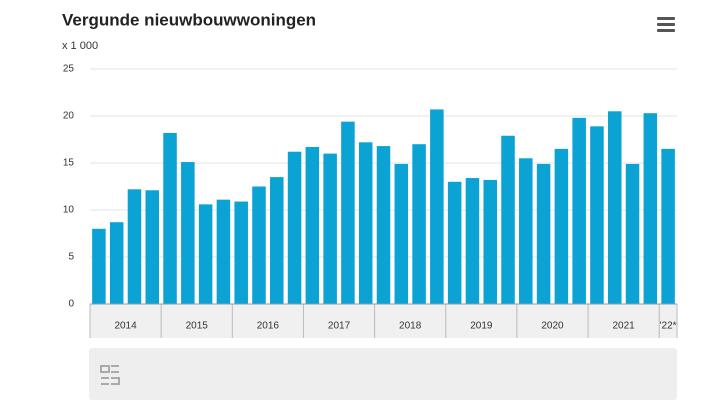 This screenshot has width=714, height=402. I want to click on logo-shape, so click(110, 375).